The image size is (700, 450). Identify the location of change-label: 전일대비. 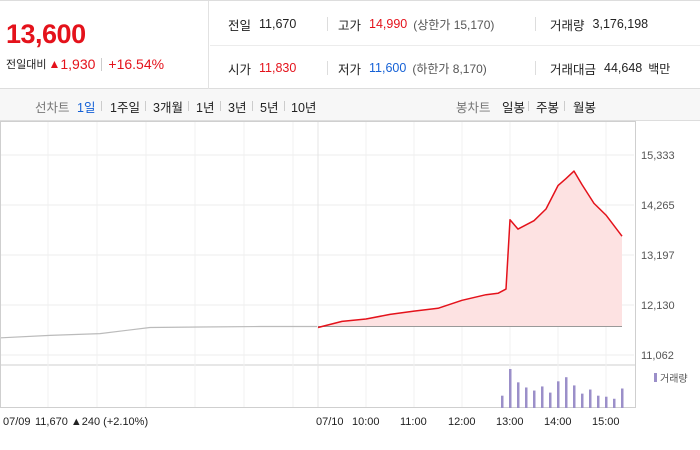
(26, 65).